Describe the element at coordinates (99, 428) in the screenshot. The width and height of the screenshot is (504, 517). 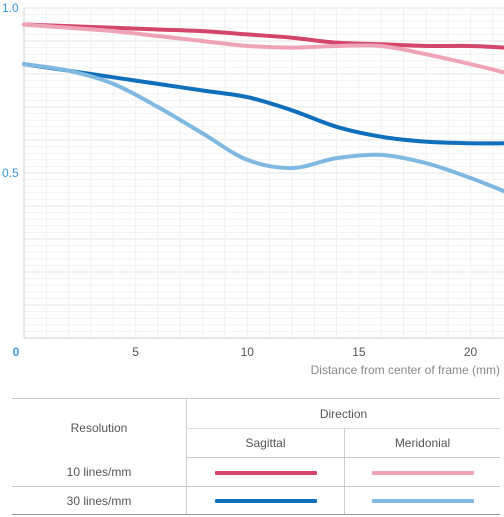
I see `resolution-header: Resolution` at that location.